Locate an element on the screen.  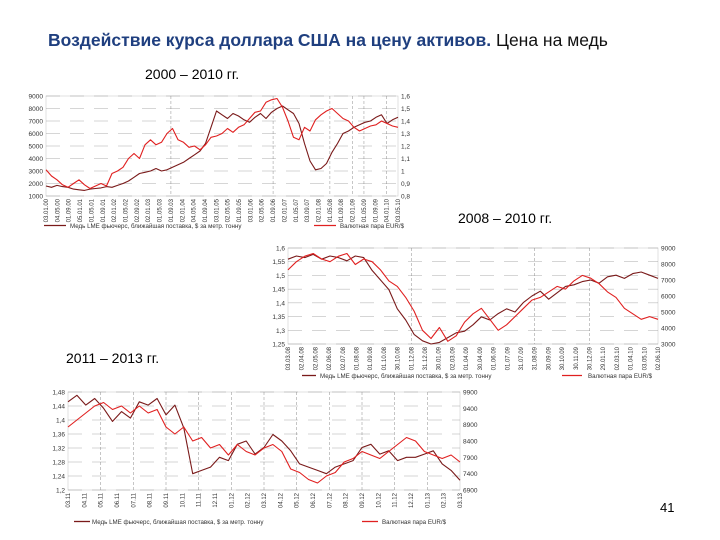
chart-2008-2010-series-copper-line is located at coordinates (473, 299).